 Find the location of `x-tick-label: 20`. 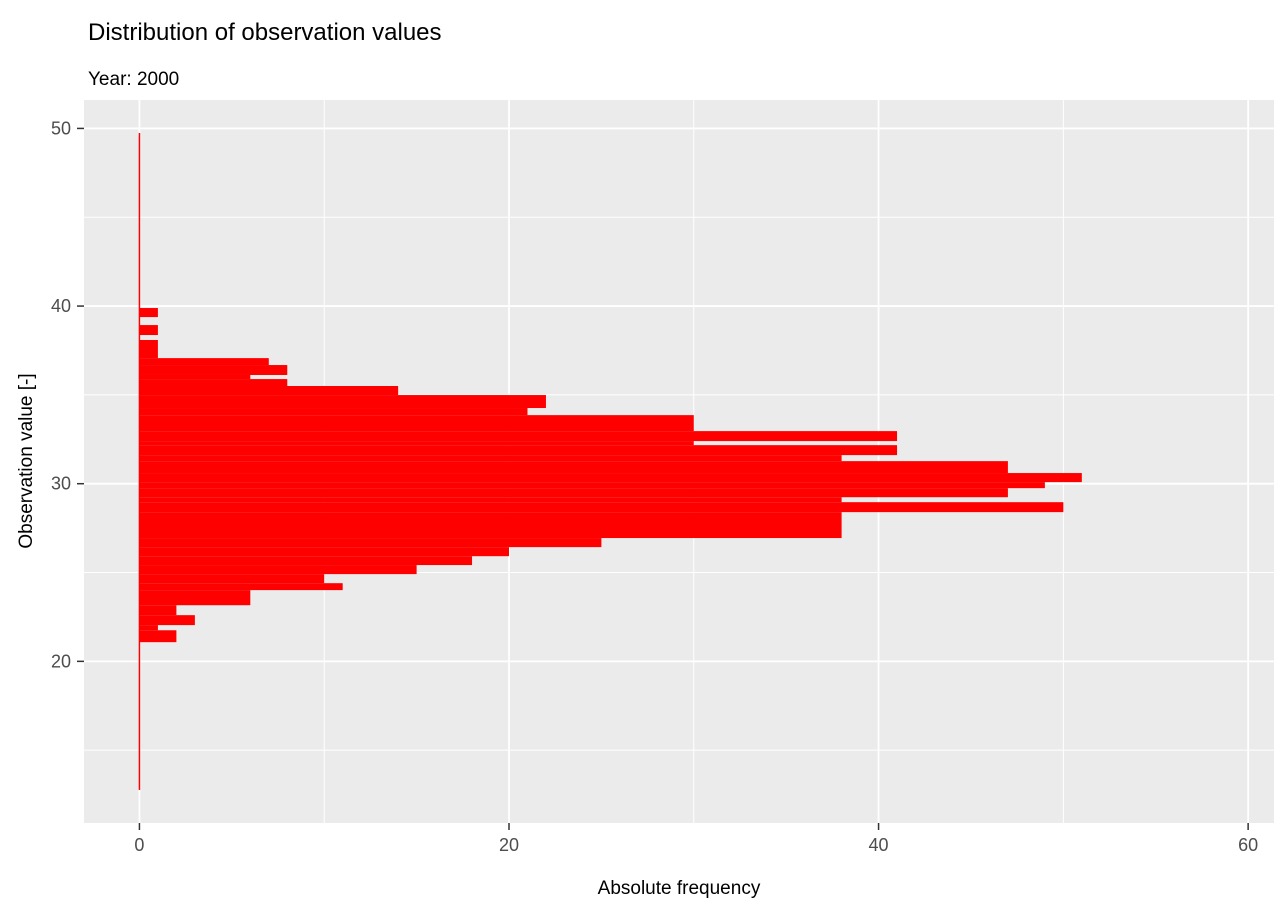

x-tick-label: 20 is located at coordinates (509, 845).